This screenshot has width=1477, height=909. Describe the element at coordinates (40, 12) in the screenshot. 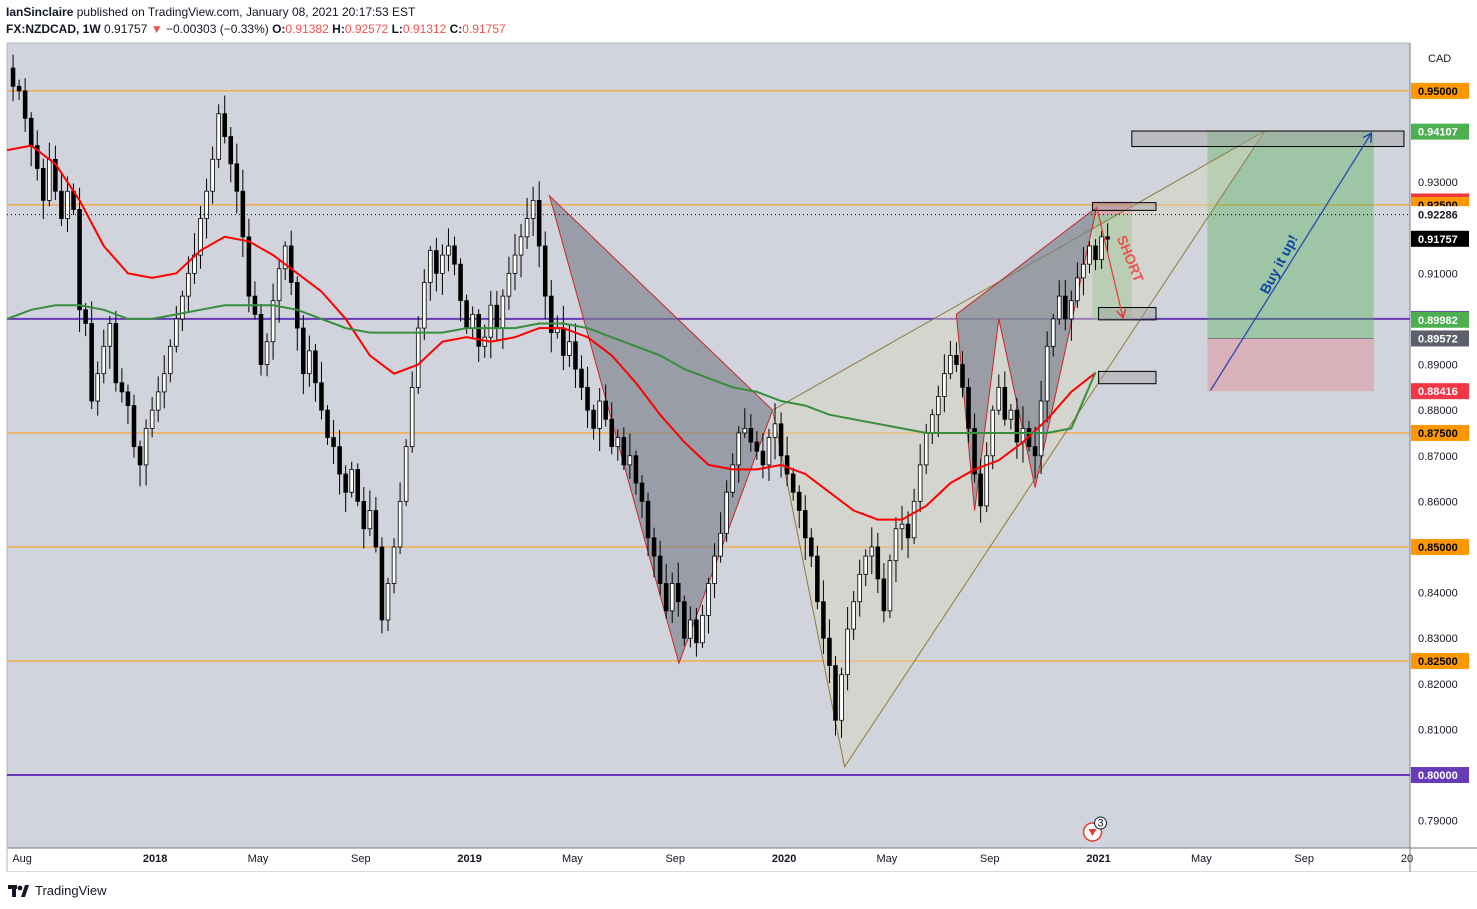

I see `author-name: IanSinclaire` at that location.